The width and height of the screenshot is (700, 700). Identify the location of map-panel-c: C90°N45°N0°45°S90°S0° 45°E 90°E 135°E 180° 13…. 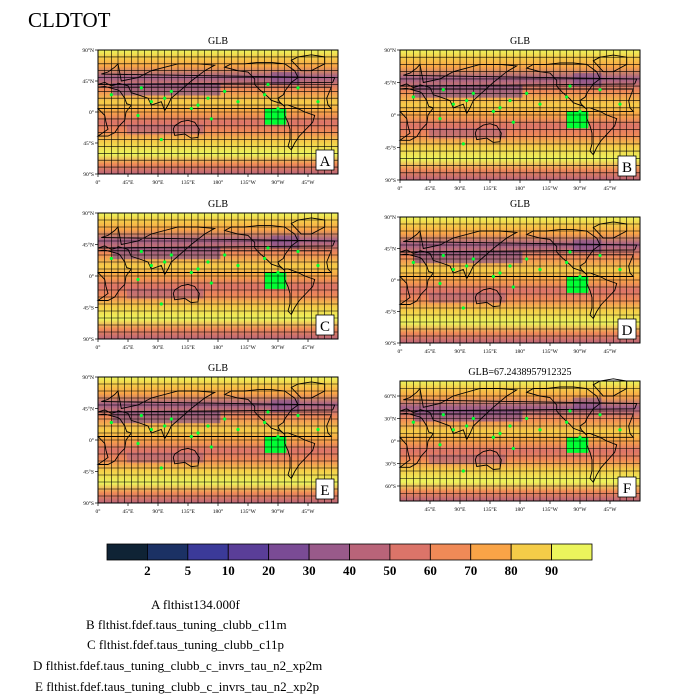
(210, 280).